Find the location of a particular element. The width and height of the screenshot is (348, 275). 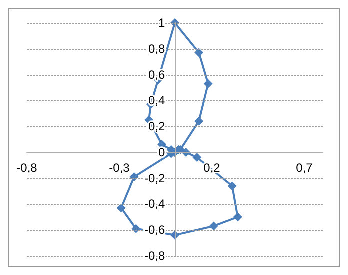

y-tick-label: -0,4 is located at coordinates (155, 204).